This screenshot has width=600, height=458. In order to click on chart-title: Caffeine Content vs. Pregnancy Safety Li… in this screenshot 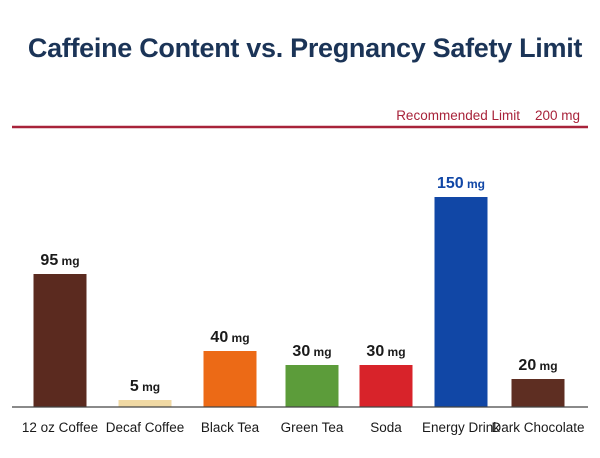, I will do `click(305, 48)`.